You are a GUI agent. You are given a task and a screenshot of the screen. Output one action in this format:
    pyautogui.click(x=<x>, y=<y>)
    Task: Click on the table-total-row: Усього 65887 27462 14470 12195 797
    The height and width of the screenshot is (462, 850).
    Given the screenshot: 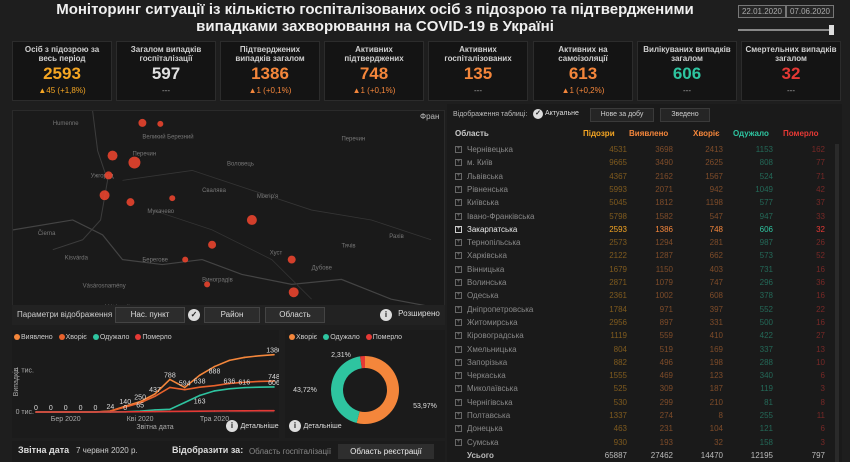 What is the action you would take?
    pyautogui.click(x=644, y=456)
    